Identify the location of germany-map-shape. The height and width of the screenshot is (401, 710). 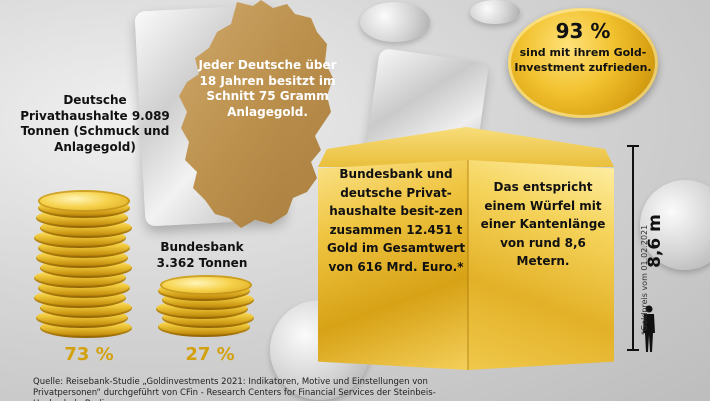
(256, 114).